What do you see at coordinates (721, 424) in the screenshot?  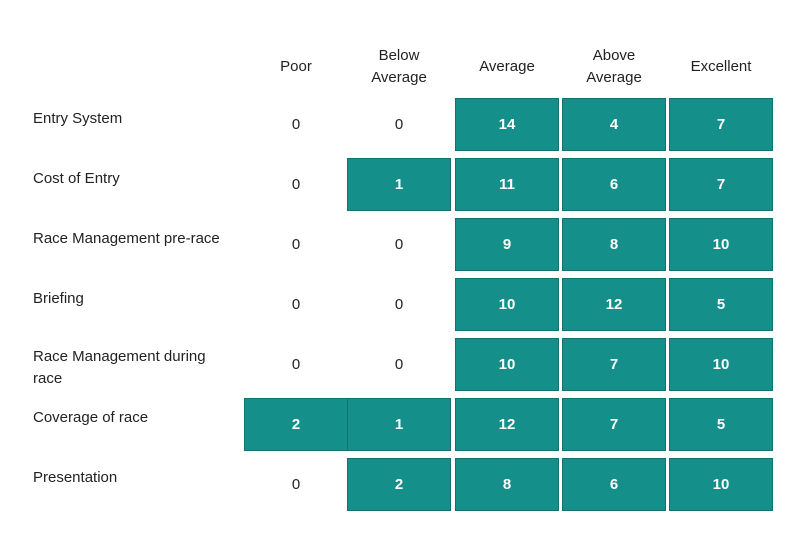 I see `cell-coverage-of-race-excellent: 5` at bounding box center [721, 424].